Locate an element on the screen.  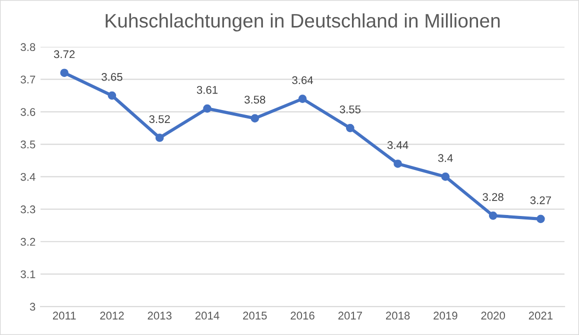
y-tick-label: 3.2 is located at coordinates (28, 242).